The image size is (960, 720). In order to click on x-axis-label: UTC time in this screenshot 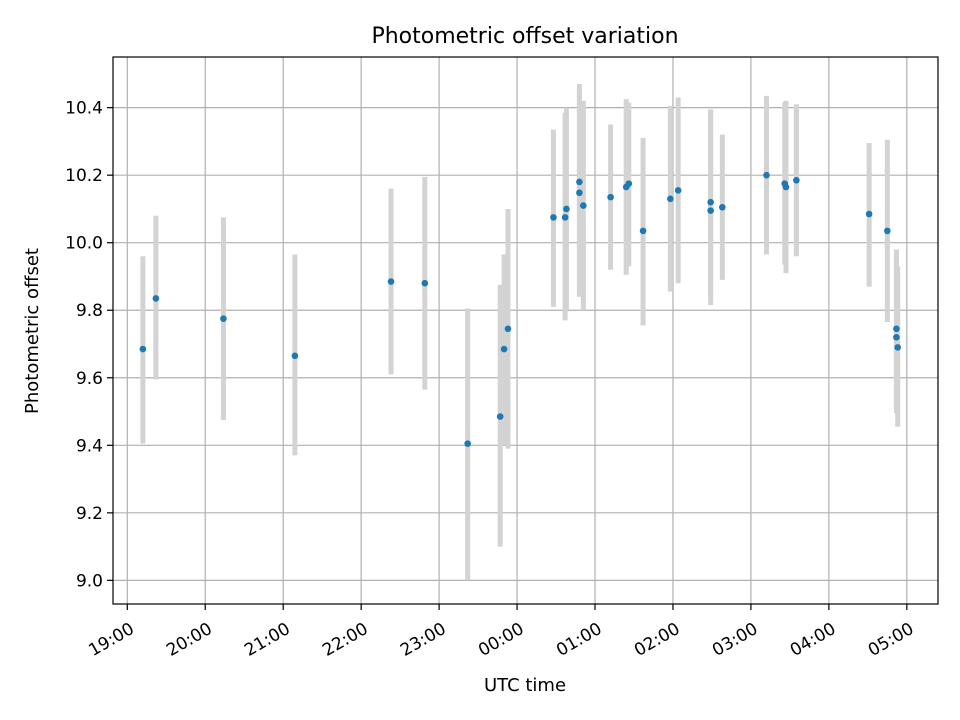, I will do `click(525, 685)`.